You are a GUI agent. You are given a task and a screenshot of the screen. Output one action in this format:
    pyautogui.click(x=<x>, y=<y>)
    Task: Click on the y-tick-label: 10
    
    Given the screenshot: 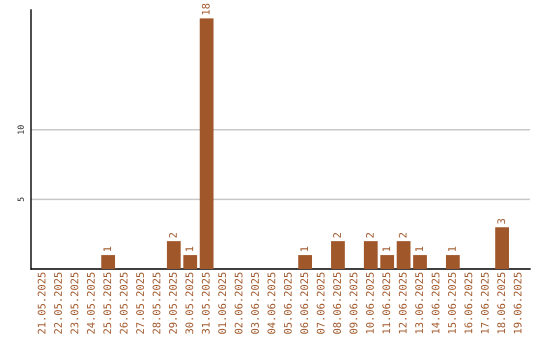 What is the action you would take?
    pyautogui.click(x=21, y=129)
    